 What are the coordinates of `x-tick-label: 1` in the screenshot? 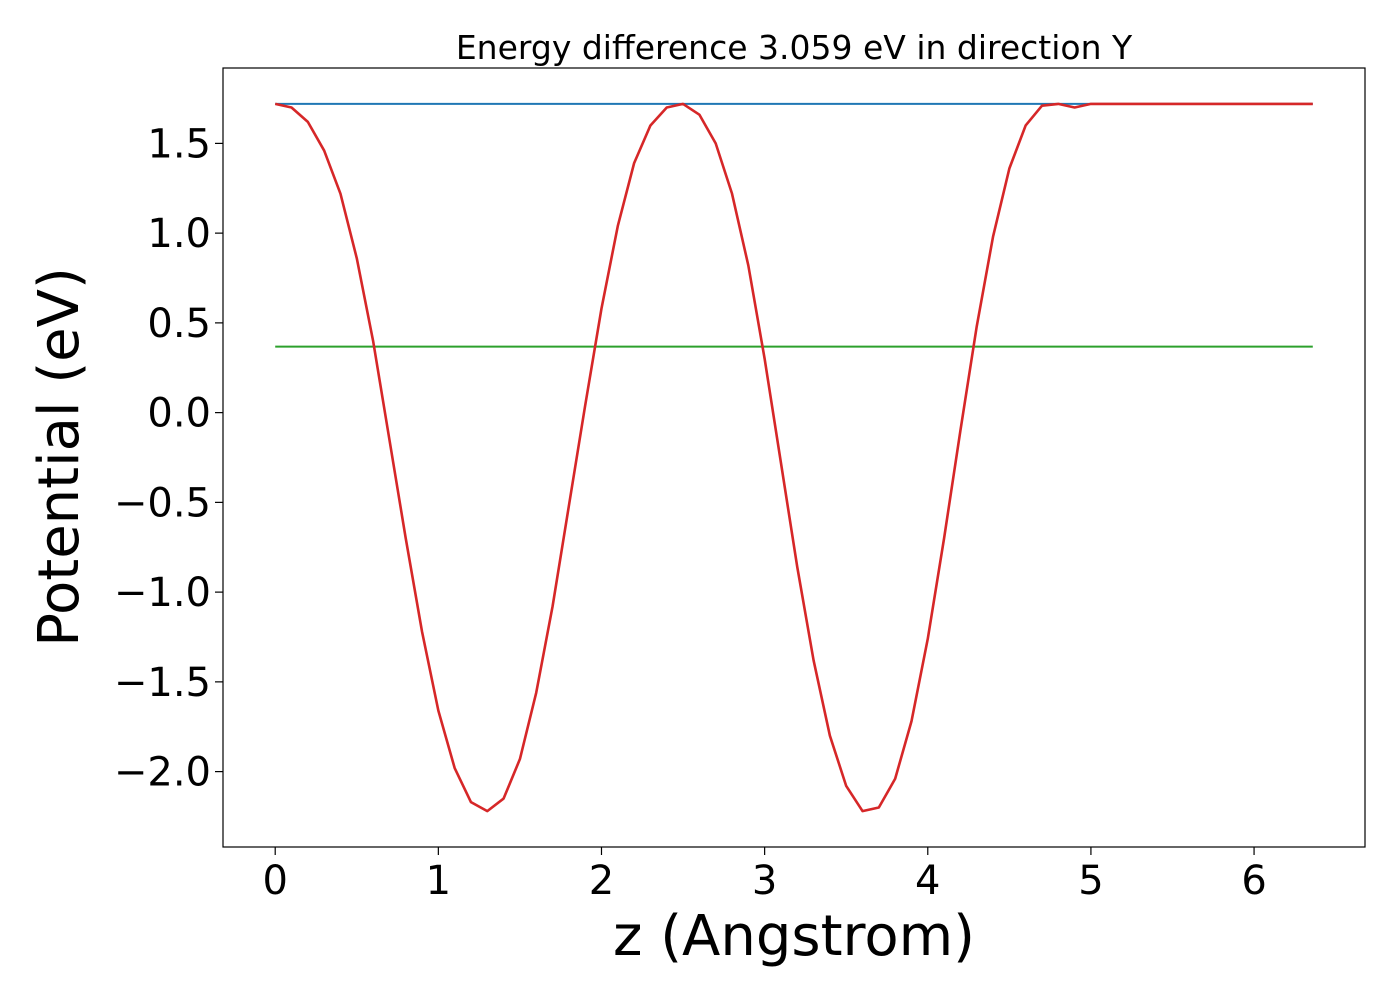 It's located at (438, 881).